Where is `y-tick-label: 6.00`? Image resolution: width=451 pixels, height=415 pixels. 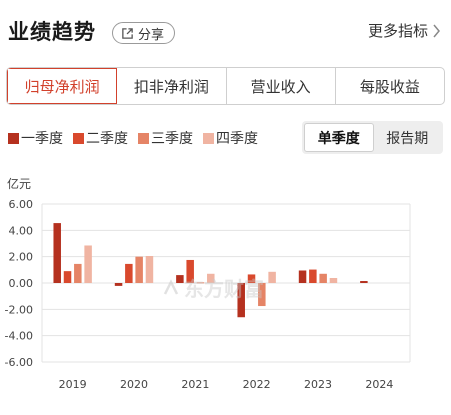 y-tick-label: 6.00 is located at coordinates (21, 204).